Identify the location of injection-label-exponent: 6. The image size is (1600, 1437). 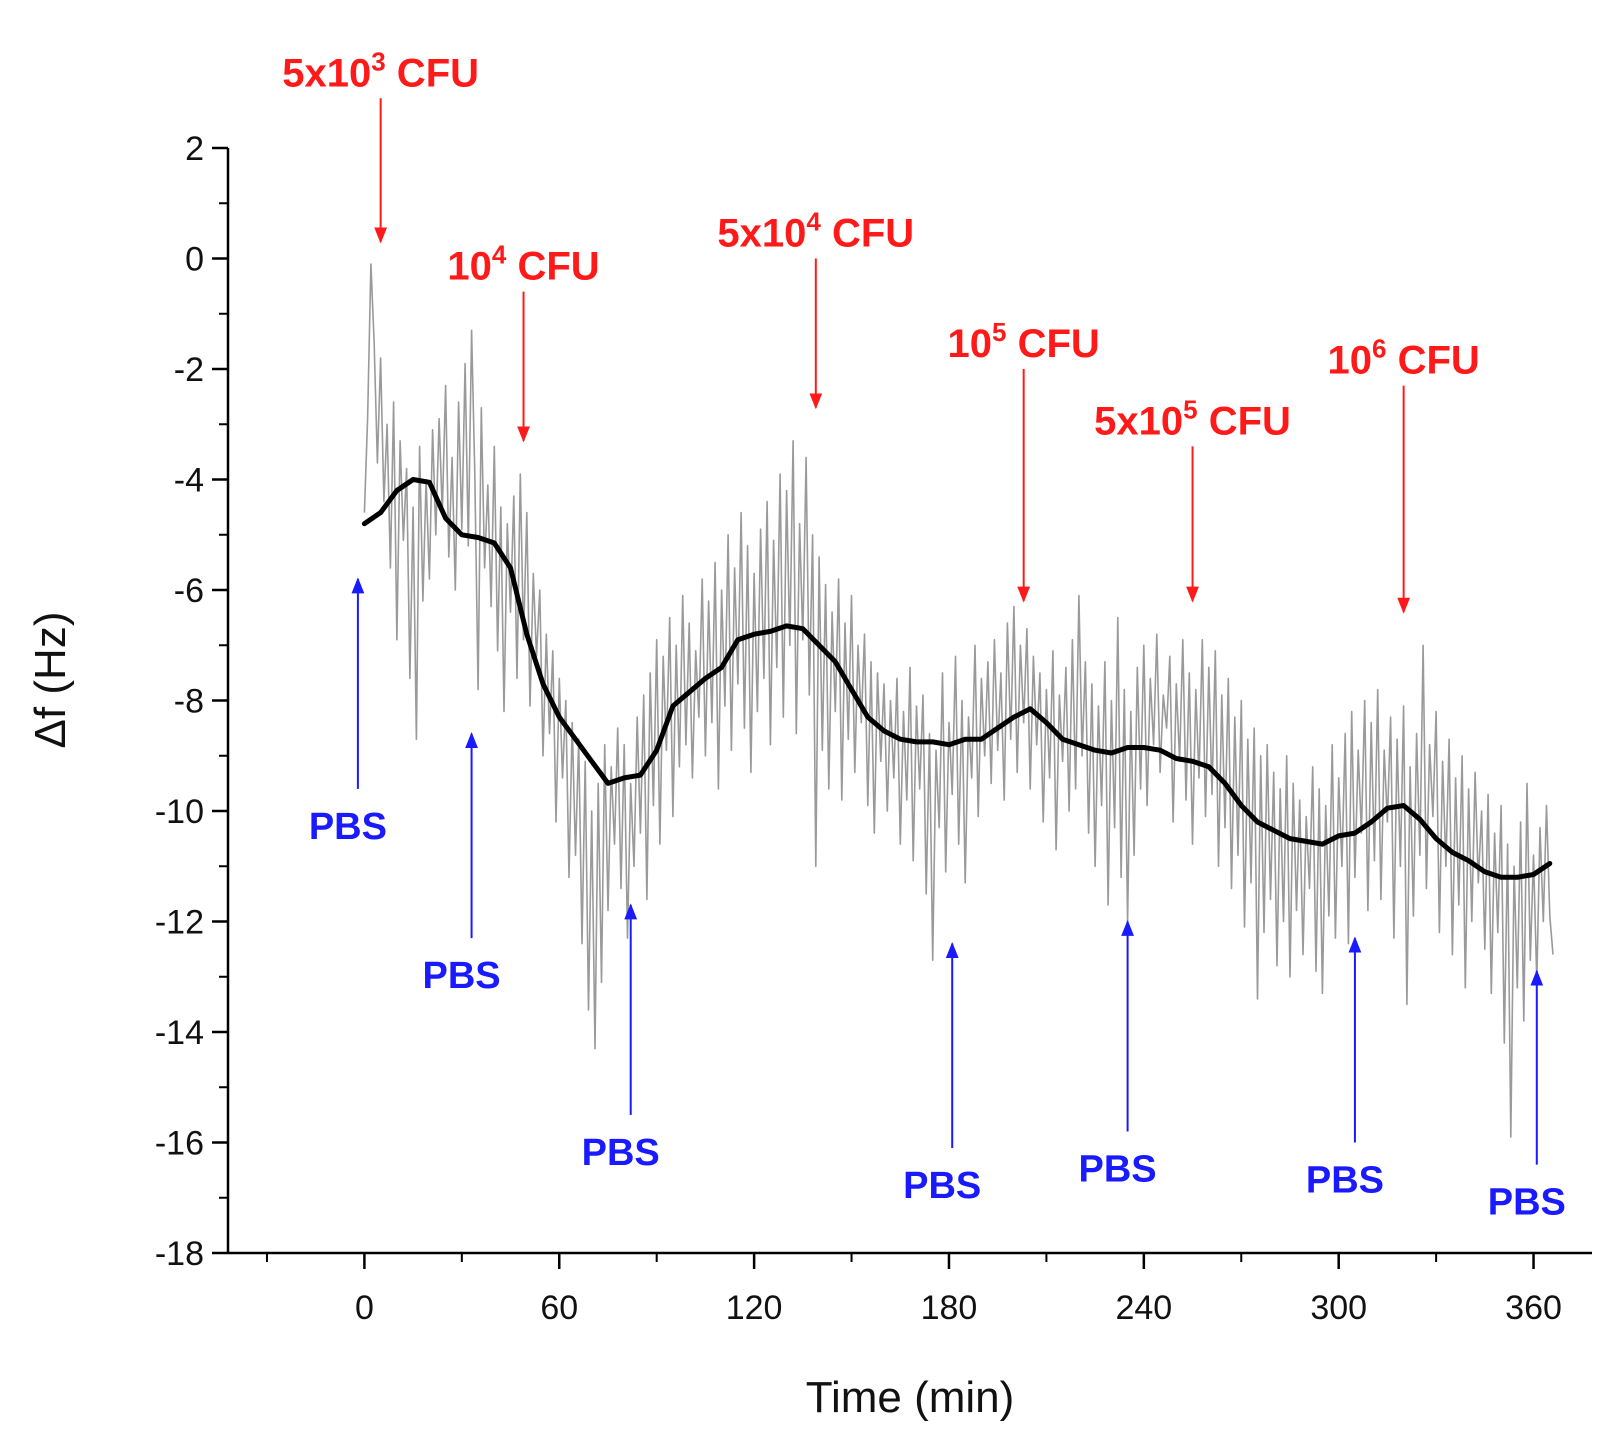
(1379, 349).